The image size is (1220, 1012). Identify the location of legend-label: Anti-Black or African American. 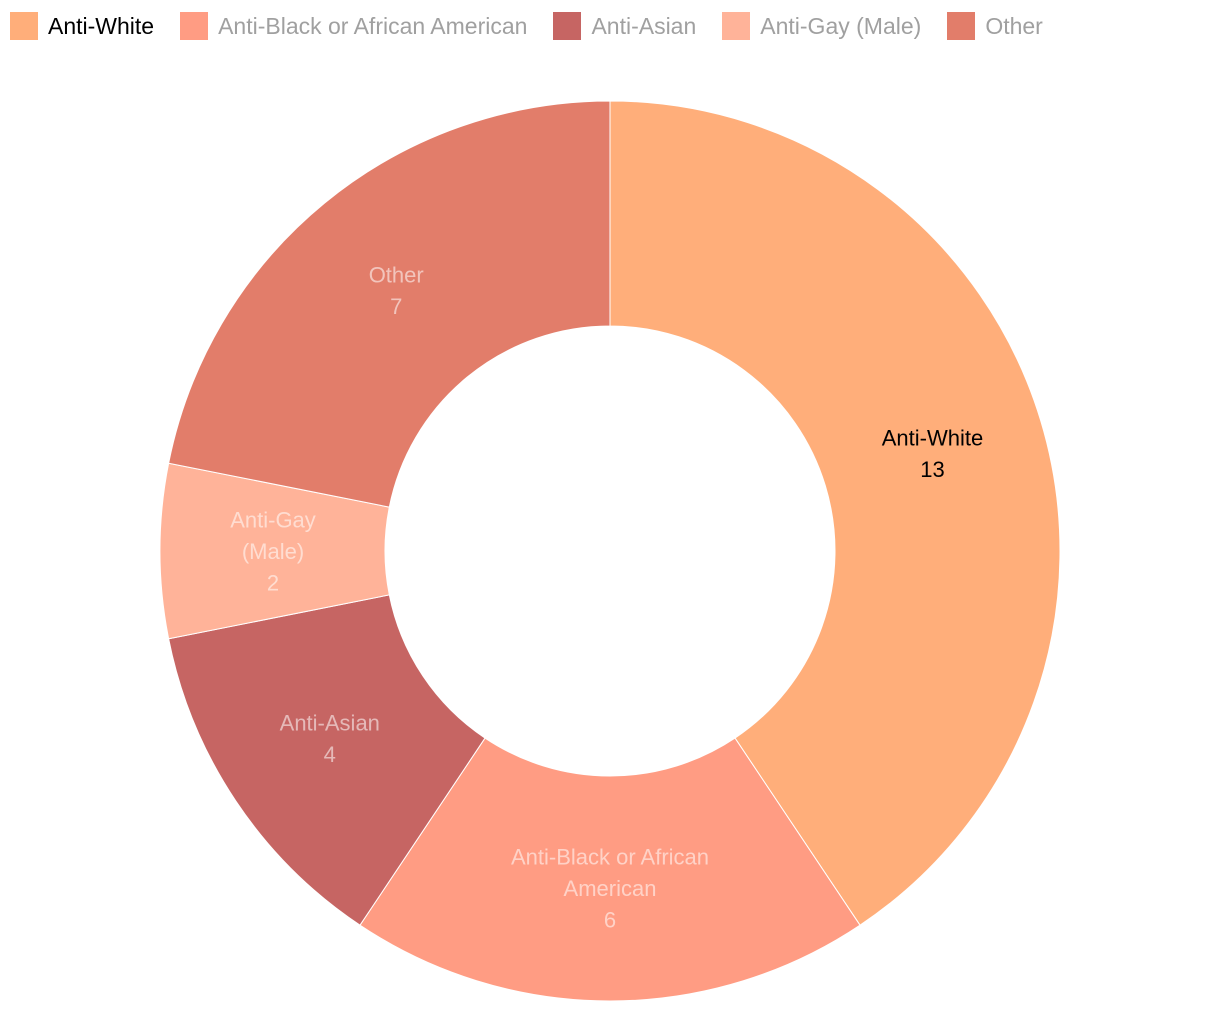
(373, 25).